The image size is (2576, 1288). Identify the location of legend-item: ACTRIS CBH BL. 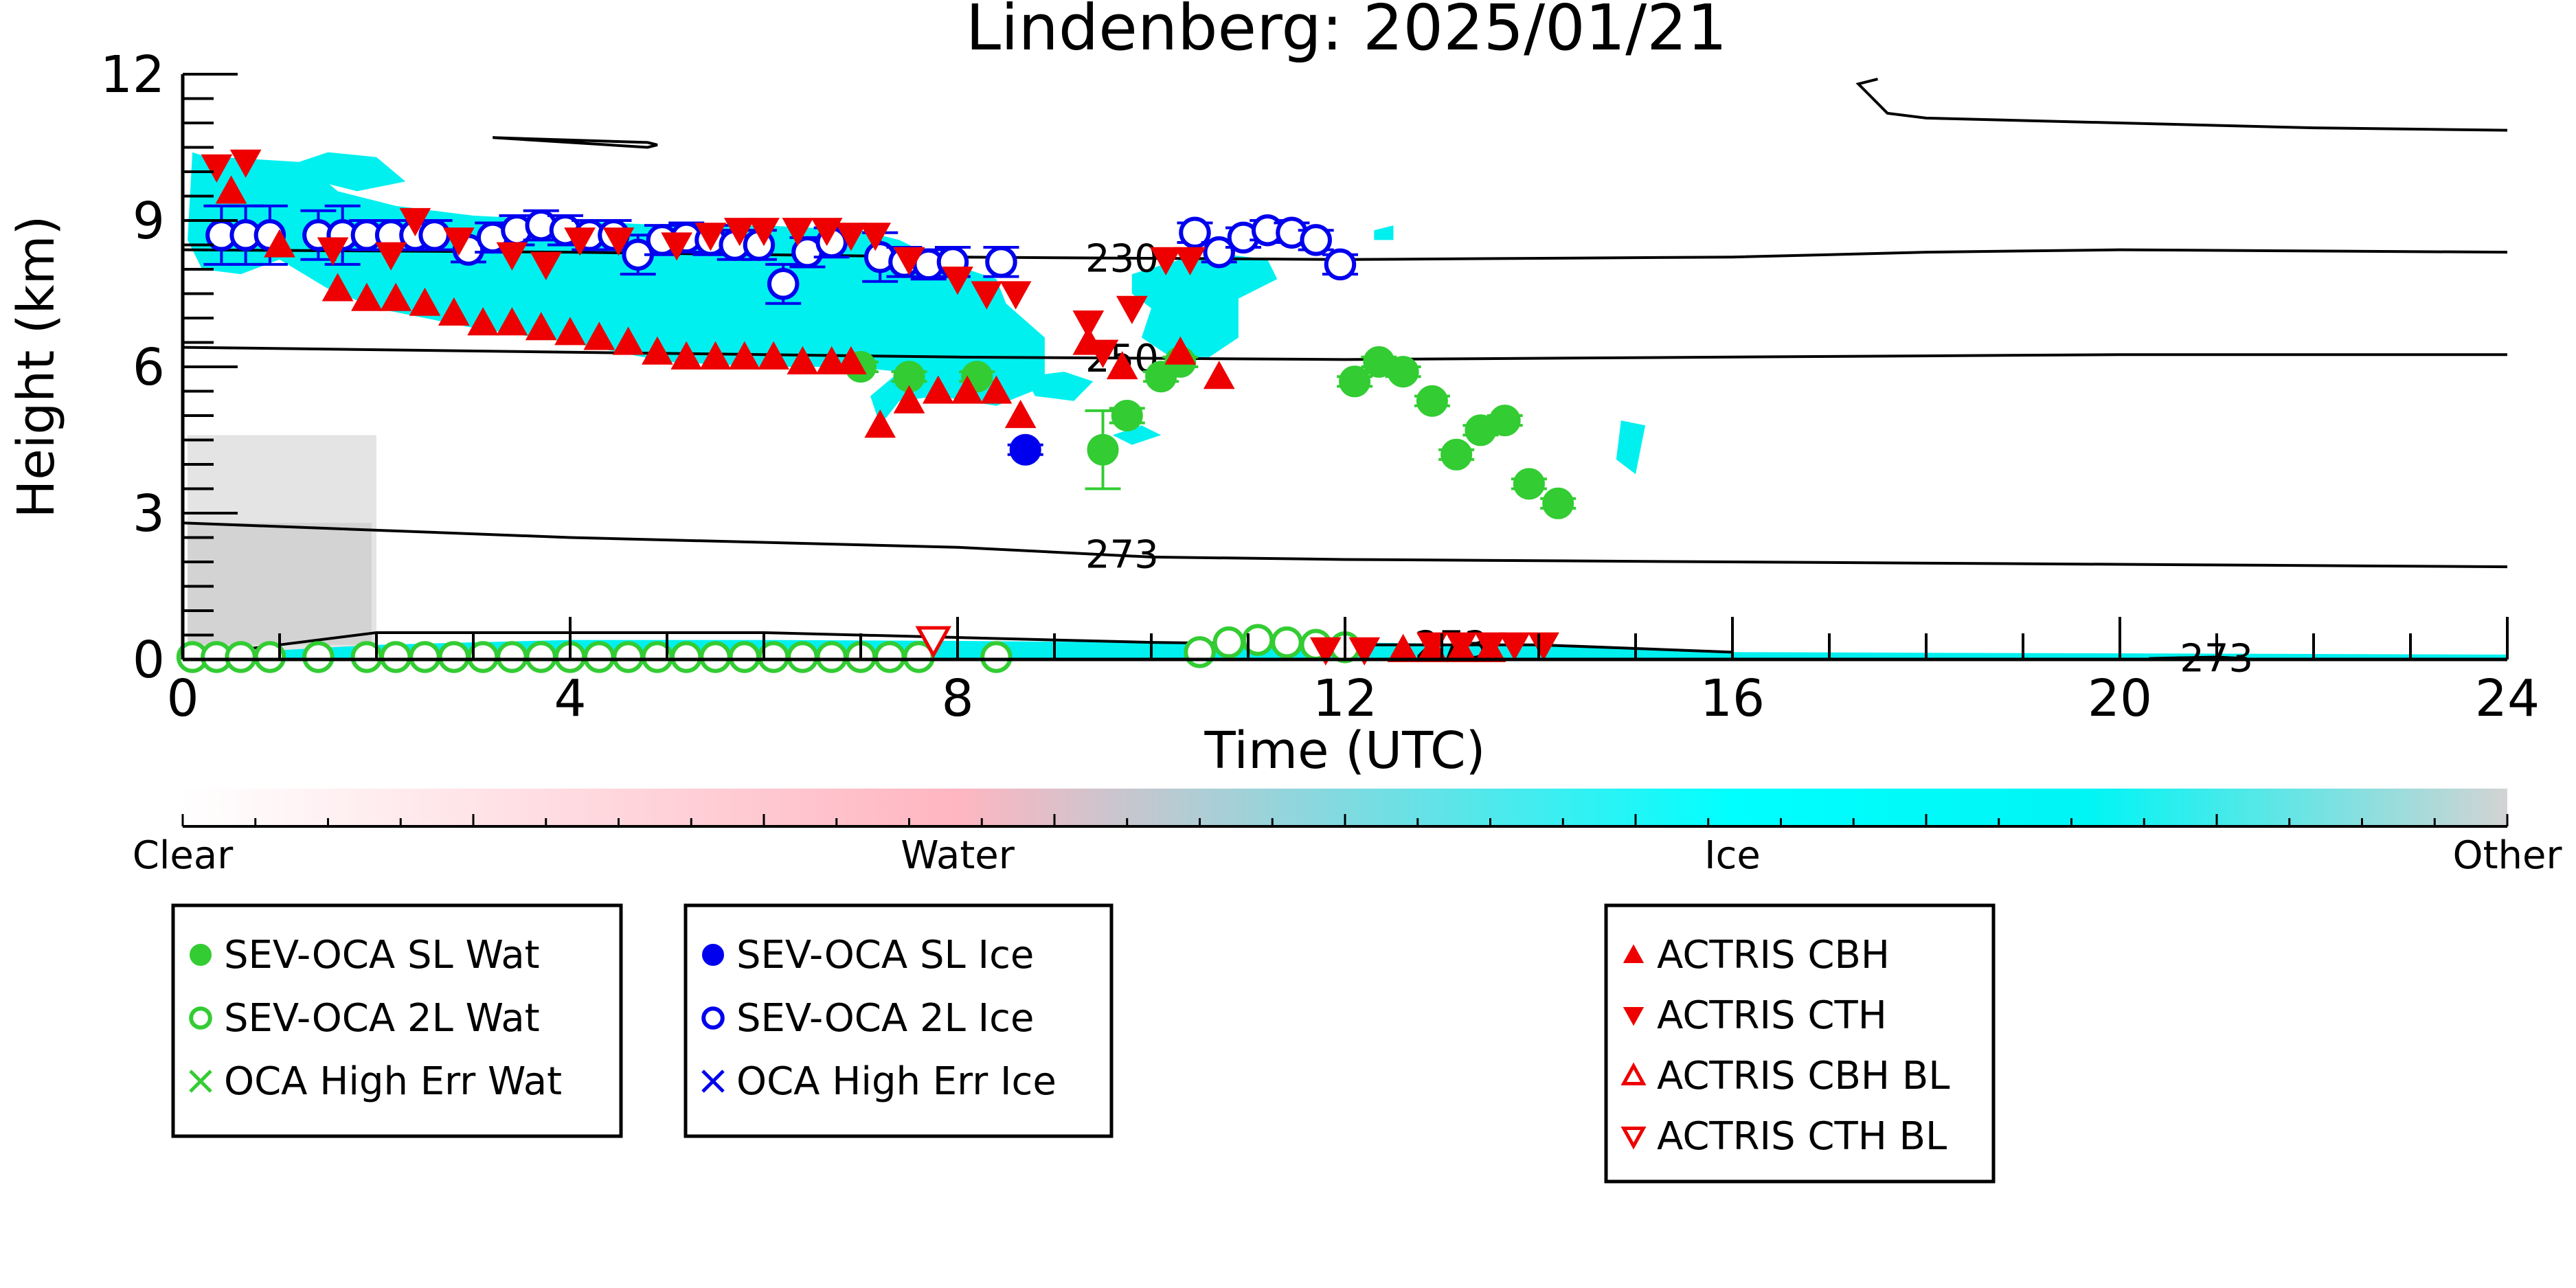
(1785, 1076).